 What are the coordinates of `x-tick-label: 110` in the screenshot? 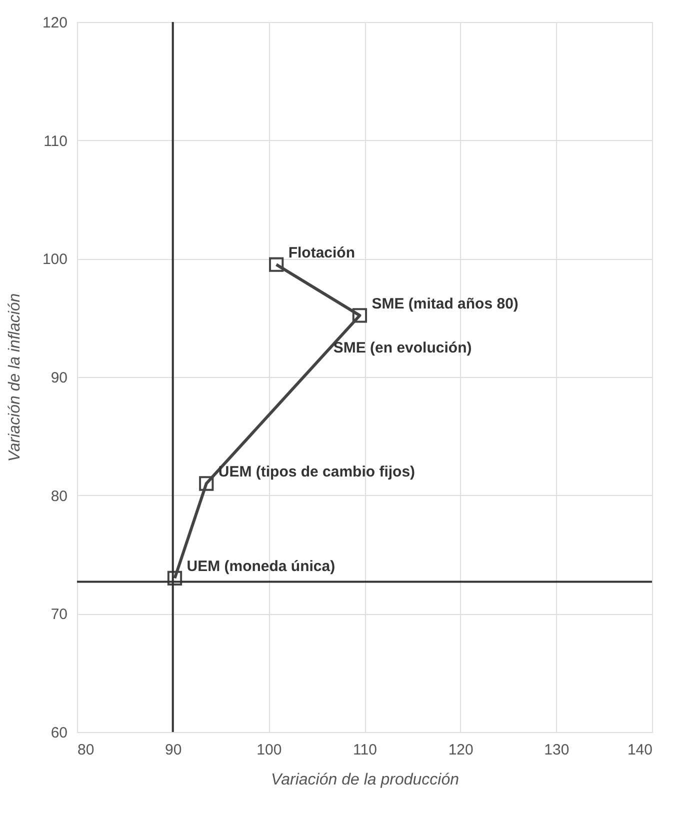 It's located at (365, 750).